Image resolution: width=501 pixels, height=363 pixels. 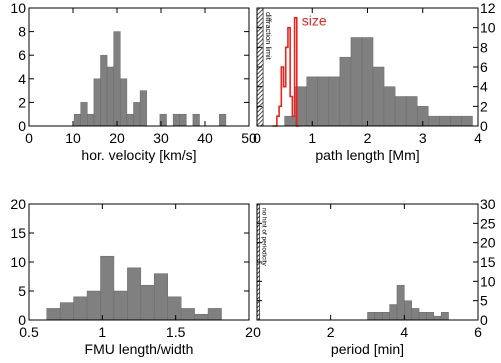 I want to click on x-tick-label-bottom-right-2: 4, so click(x=404, y=332).